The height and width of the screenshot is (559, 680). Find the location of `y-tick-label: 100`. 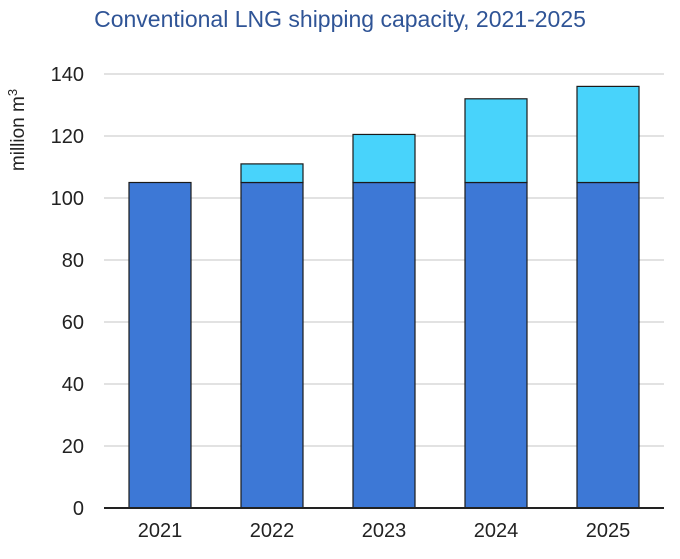

y-tick-label: 100 is located at coordinates (67, 199).